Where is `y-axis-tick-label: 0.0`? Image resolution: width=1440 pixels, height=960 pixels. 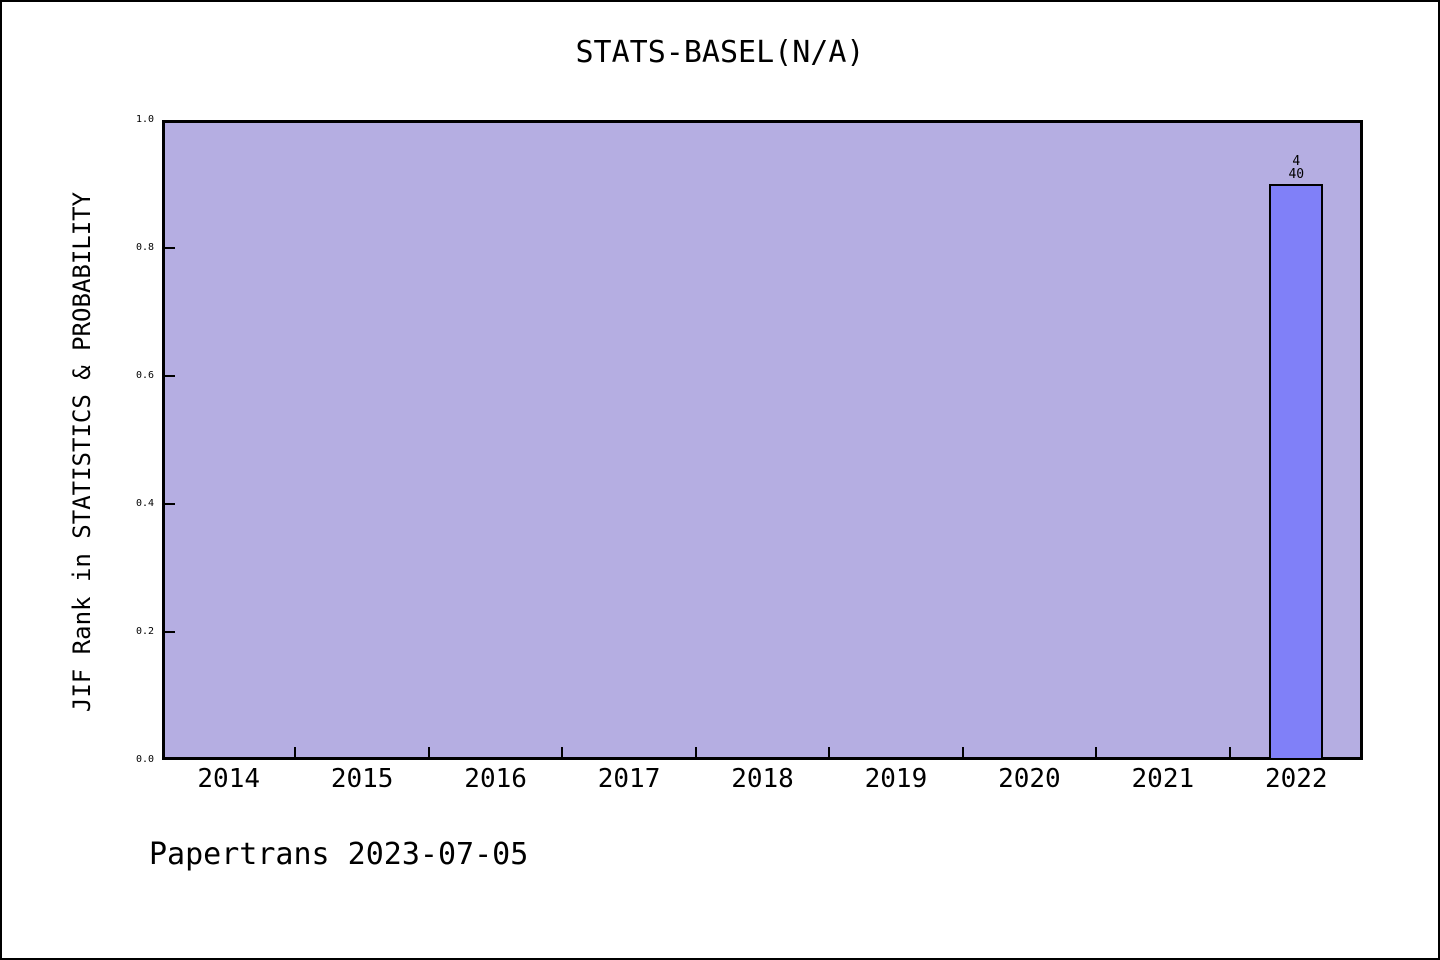 y-axis-tick-label: 0.0 is located at coordinates (144, 759).